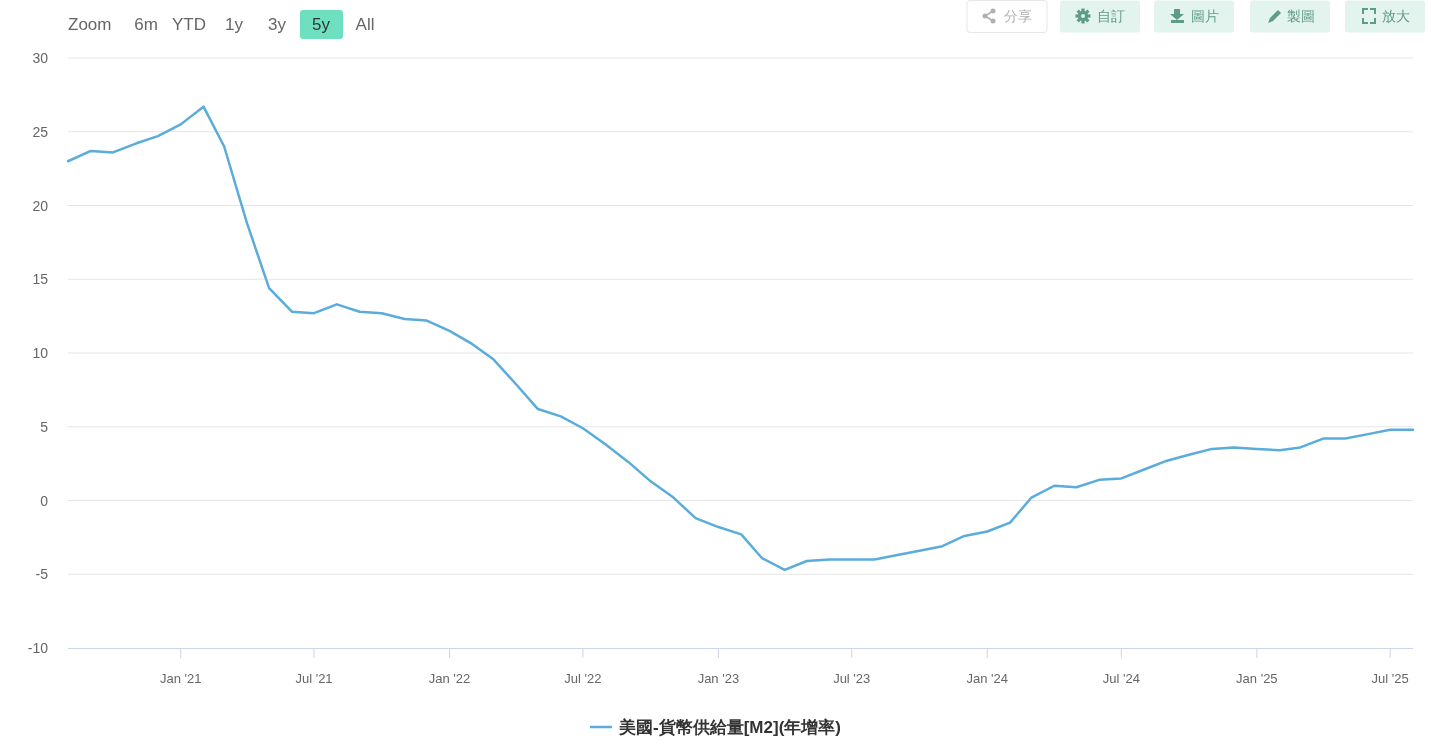  Describe the element at coordinates (277, 24) in the screenshot. I see `text: 3y` at that location.